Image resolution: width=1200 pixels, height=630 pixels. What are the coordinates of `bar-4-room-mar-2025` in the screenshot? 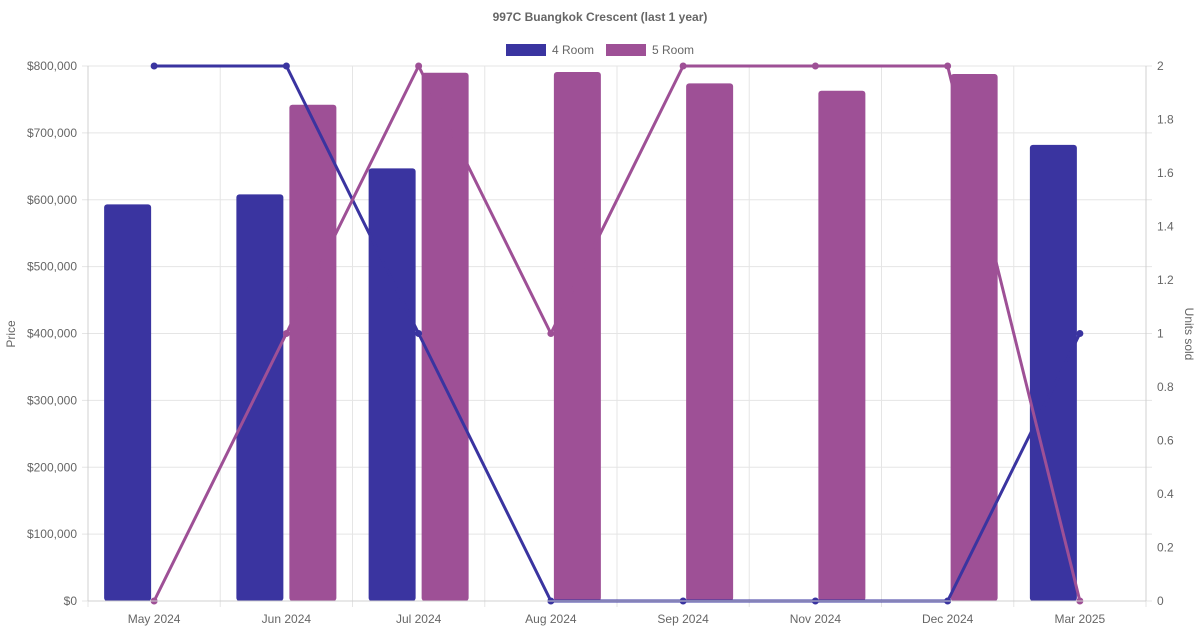 It's located at (1053, 372).